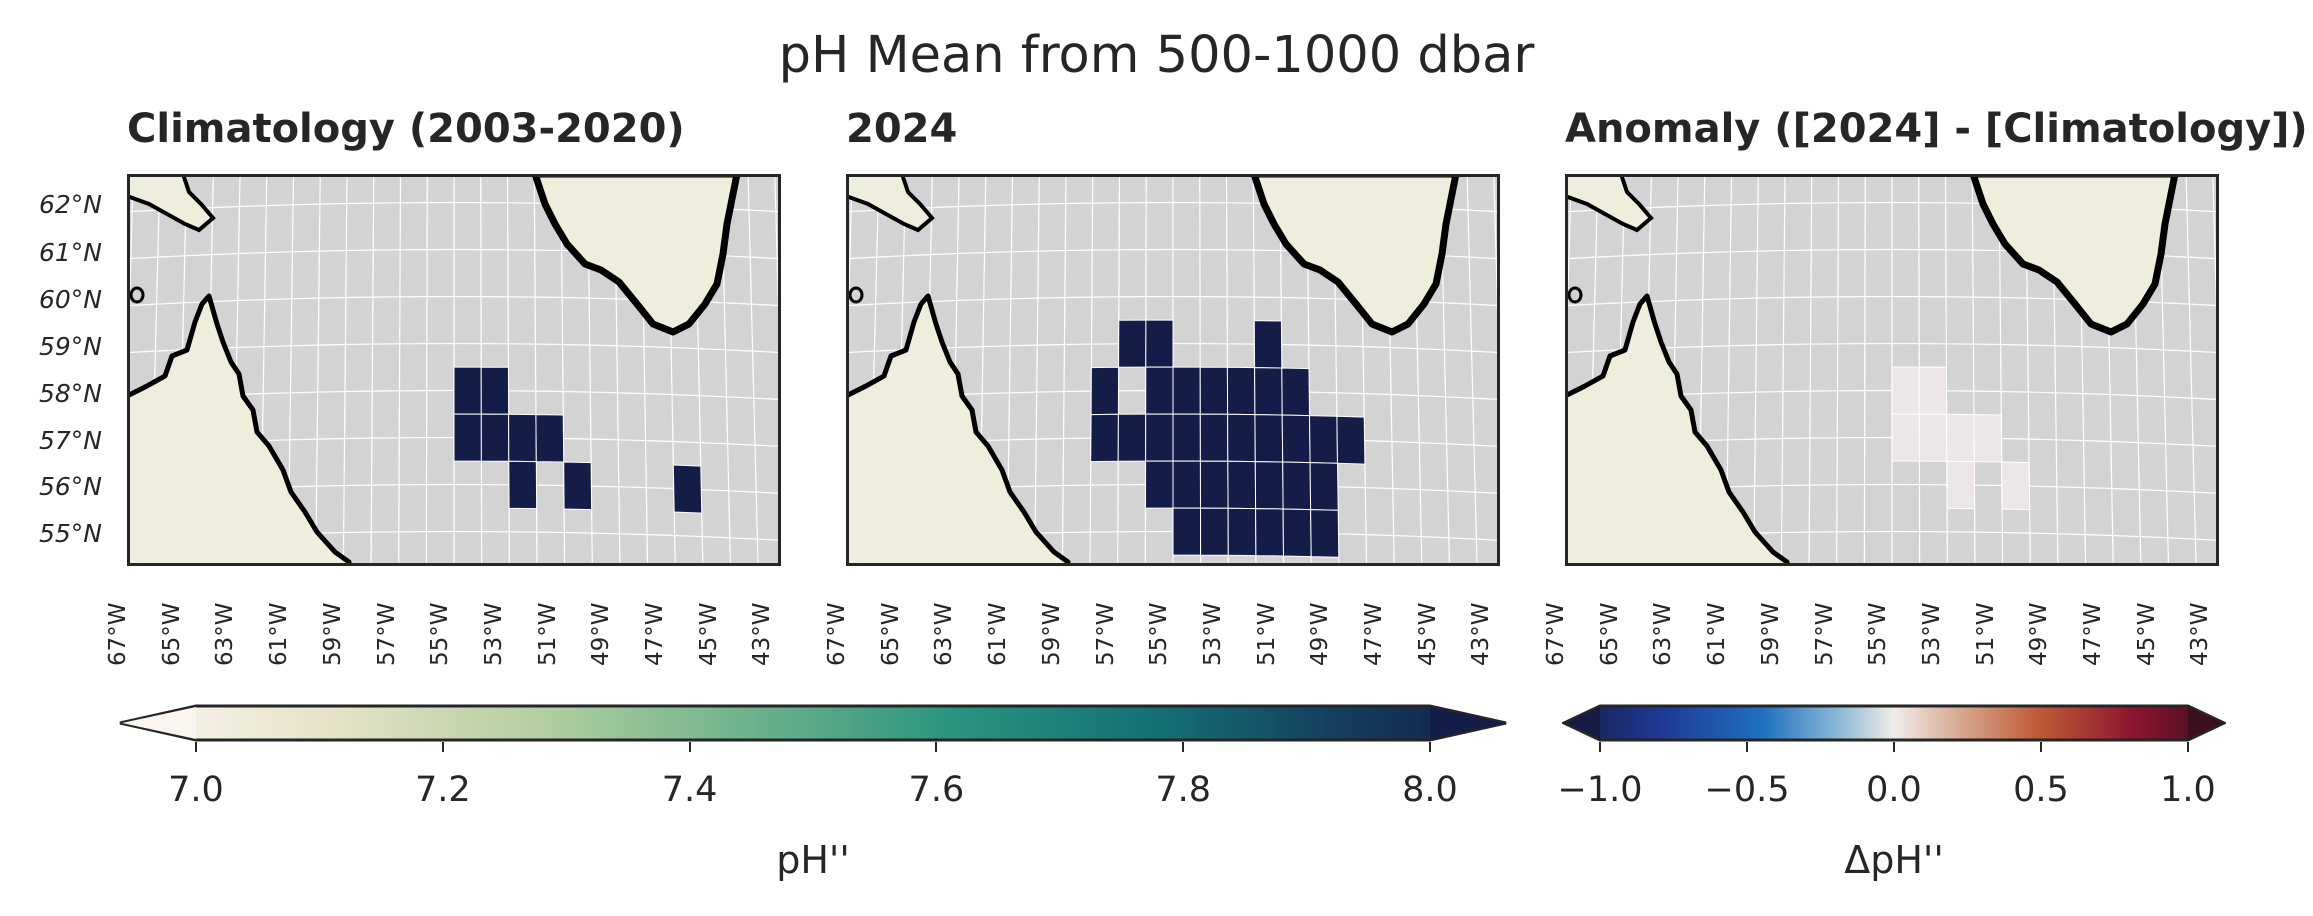  Describe the element at coordinates (1430, 790) in the screenshot. I see `colorbar-tick-label: 8.0` at that location.